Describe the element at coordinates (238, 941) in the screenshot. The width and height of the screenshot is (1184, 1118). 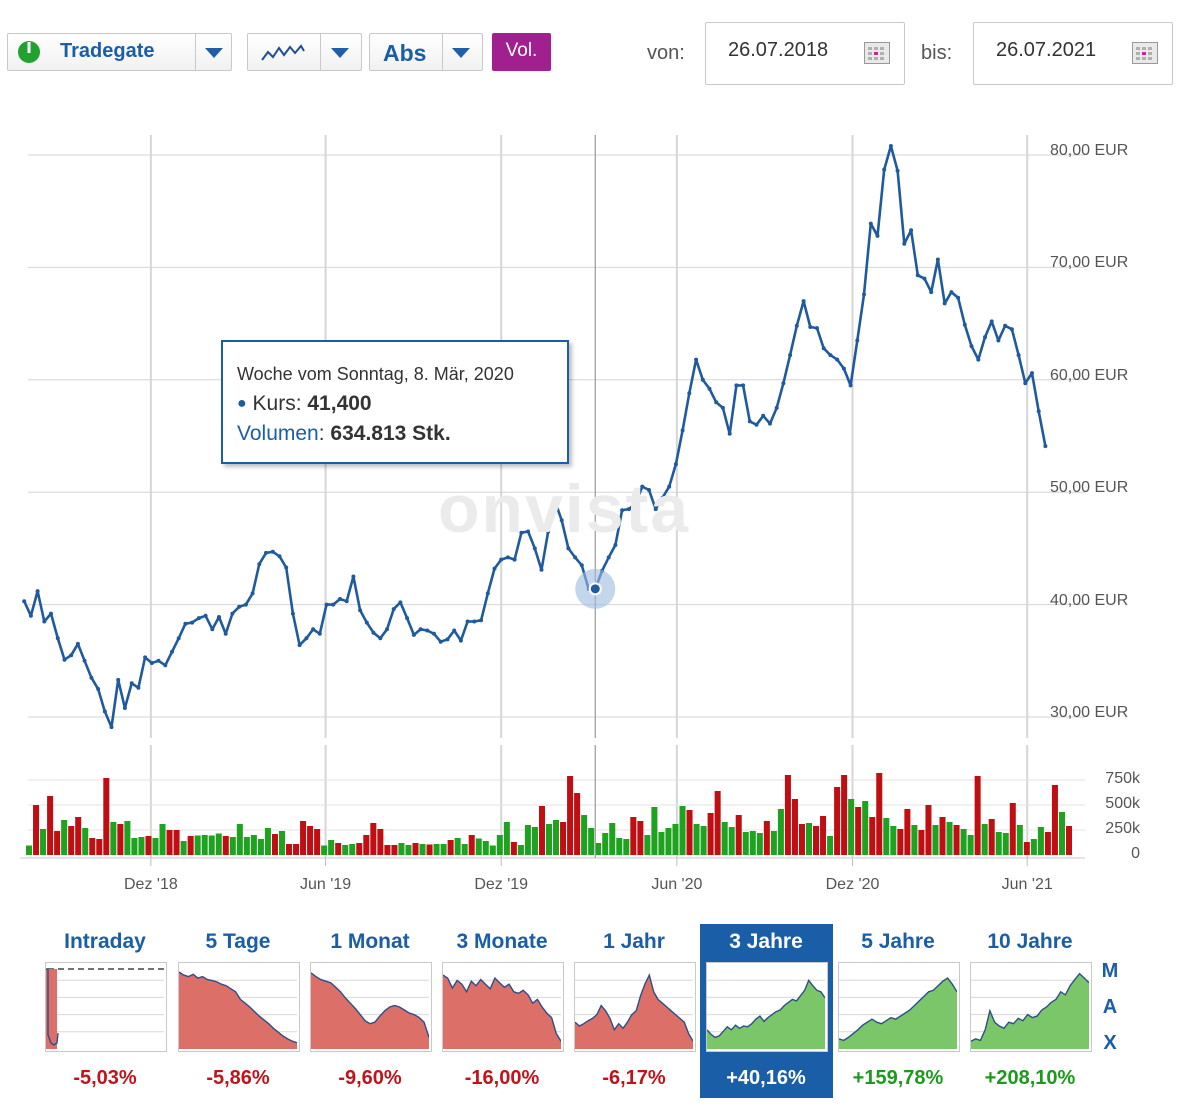
I see `period-tab-1: 5 Tage` at that location.